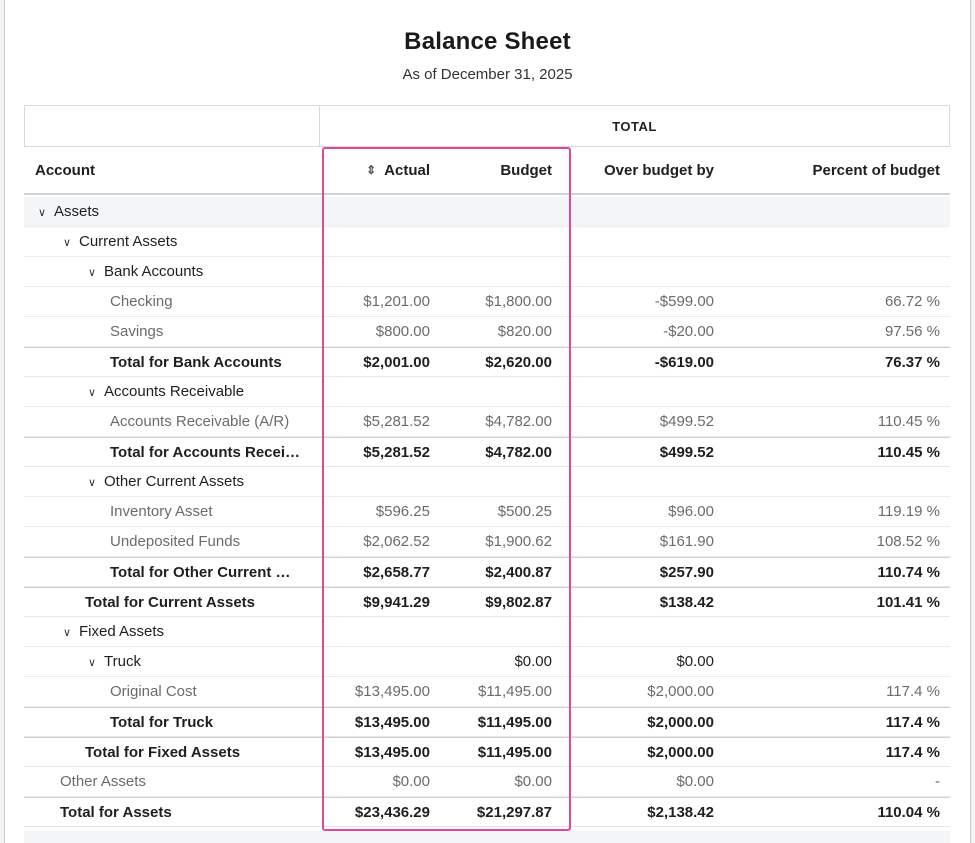 The image size is (975, 843). What do you see at coordinates (174, 481) in the screenshot?
I see `row-label-text: Other Current Assets` at bounding box center [174, 481].